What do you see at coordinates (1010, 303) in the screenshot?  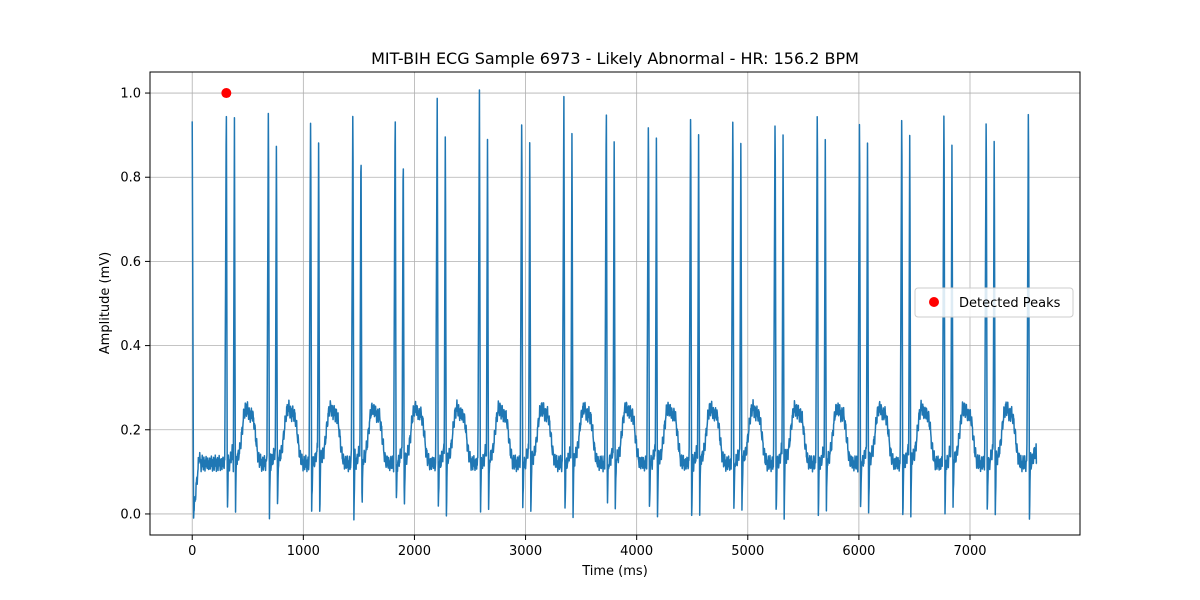 I see `legend-label-detected-peaks: Detected Peaks` at bounding box center [1010, 303].